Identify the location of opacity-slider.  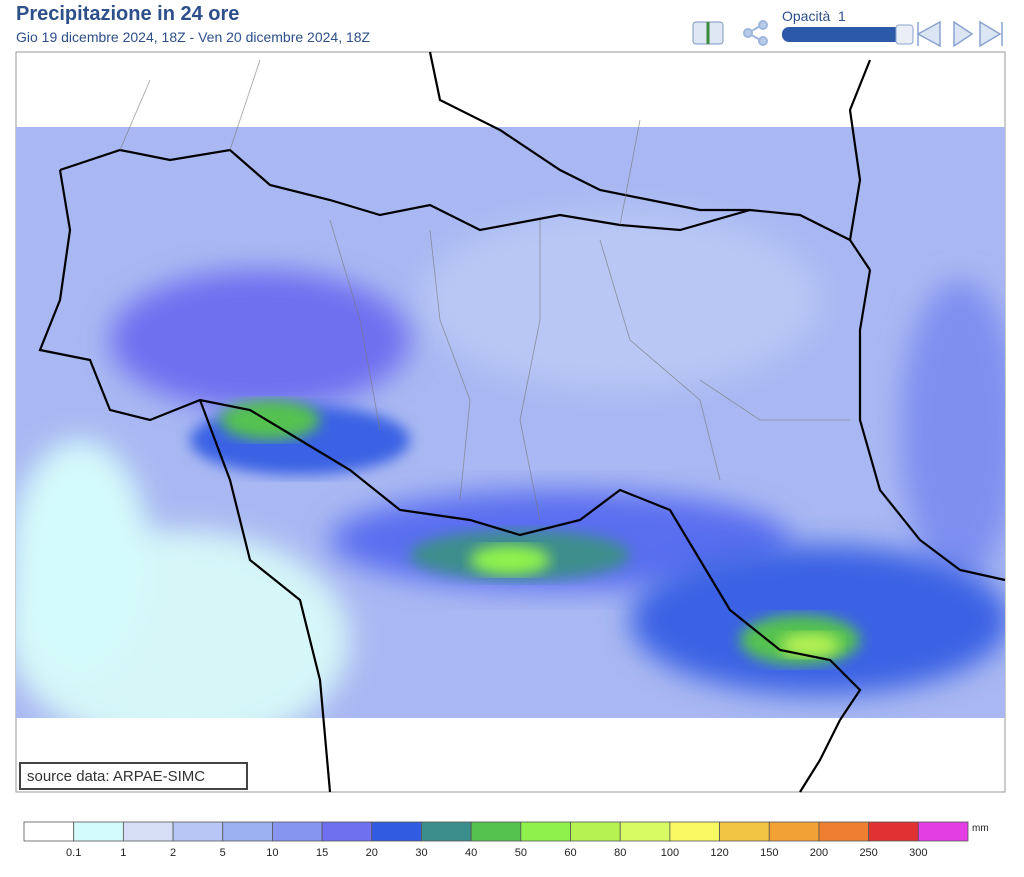
(847, 34).